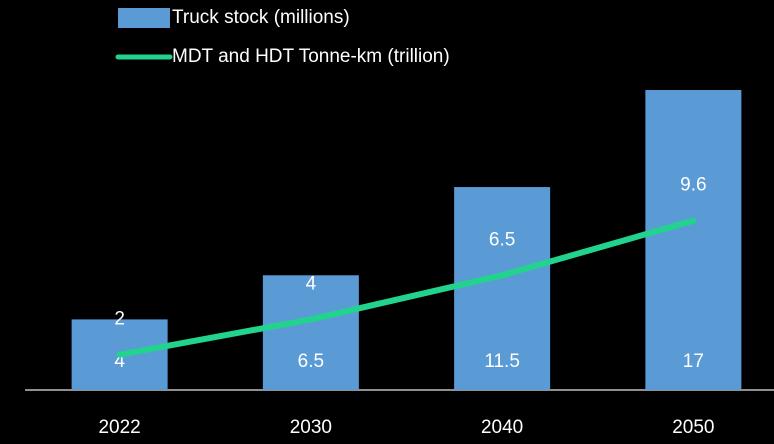 The image size is (774, 444). I want to click on bar-value-label: 17, so click(693, 361).